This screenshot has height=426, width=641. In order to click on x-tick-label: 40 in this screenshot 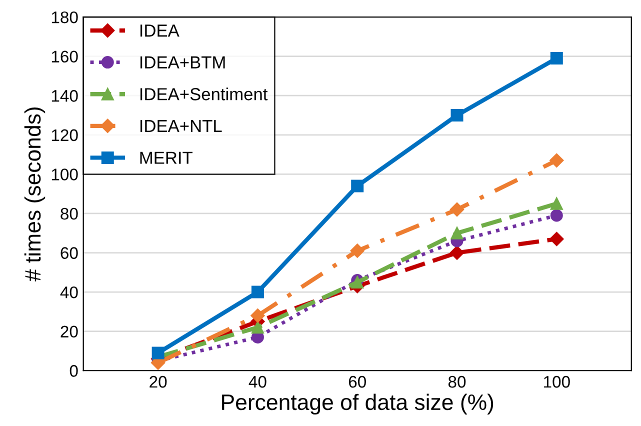, I will do `click(257, 382)`.